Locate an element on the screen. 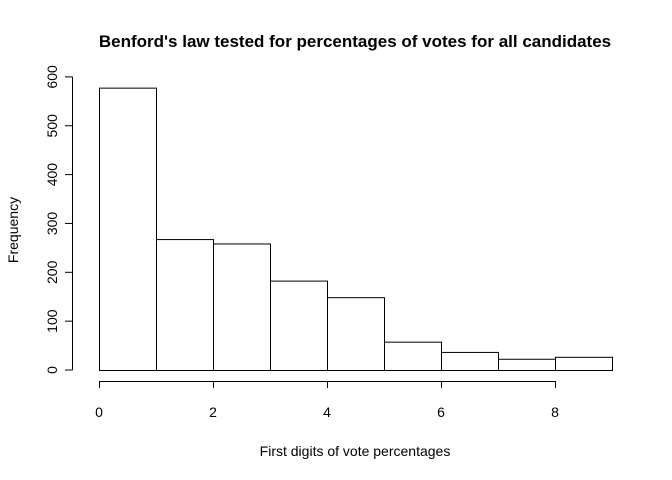 This screenshot has height=480, width=672. y-tick-label: 600 is located at coordinates (52, 77).